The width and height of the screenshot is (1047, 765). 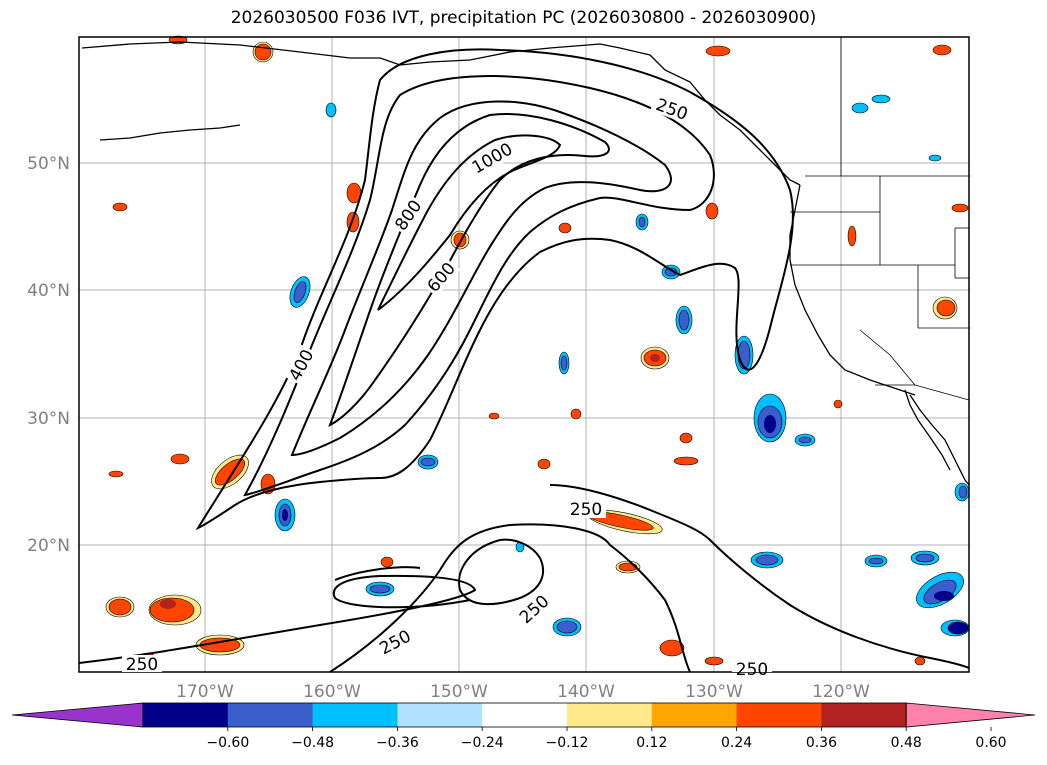 What do you see at coordinates (736, 743) in the screenshot?
I see `colorbar-tick-label: 0.24` at bounding box center [736, 743].